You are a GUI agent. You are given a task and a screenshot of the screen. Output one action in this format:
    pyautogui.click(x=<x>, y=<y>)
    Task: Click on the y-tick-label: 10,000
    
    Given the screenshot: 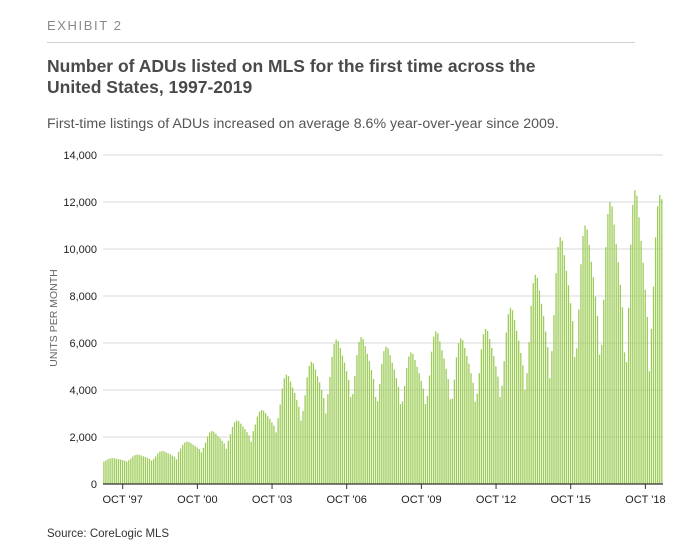 What is the action you would take?
    pyautogui.click(x=80, y=250)
    